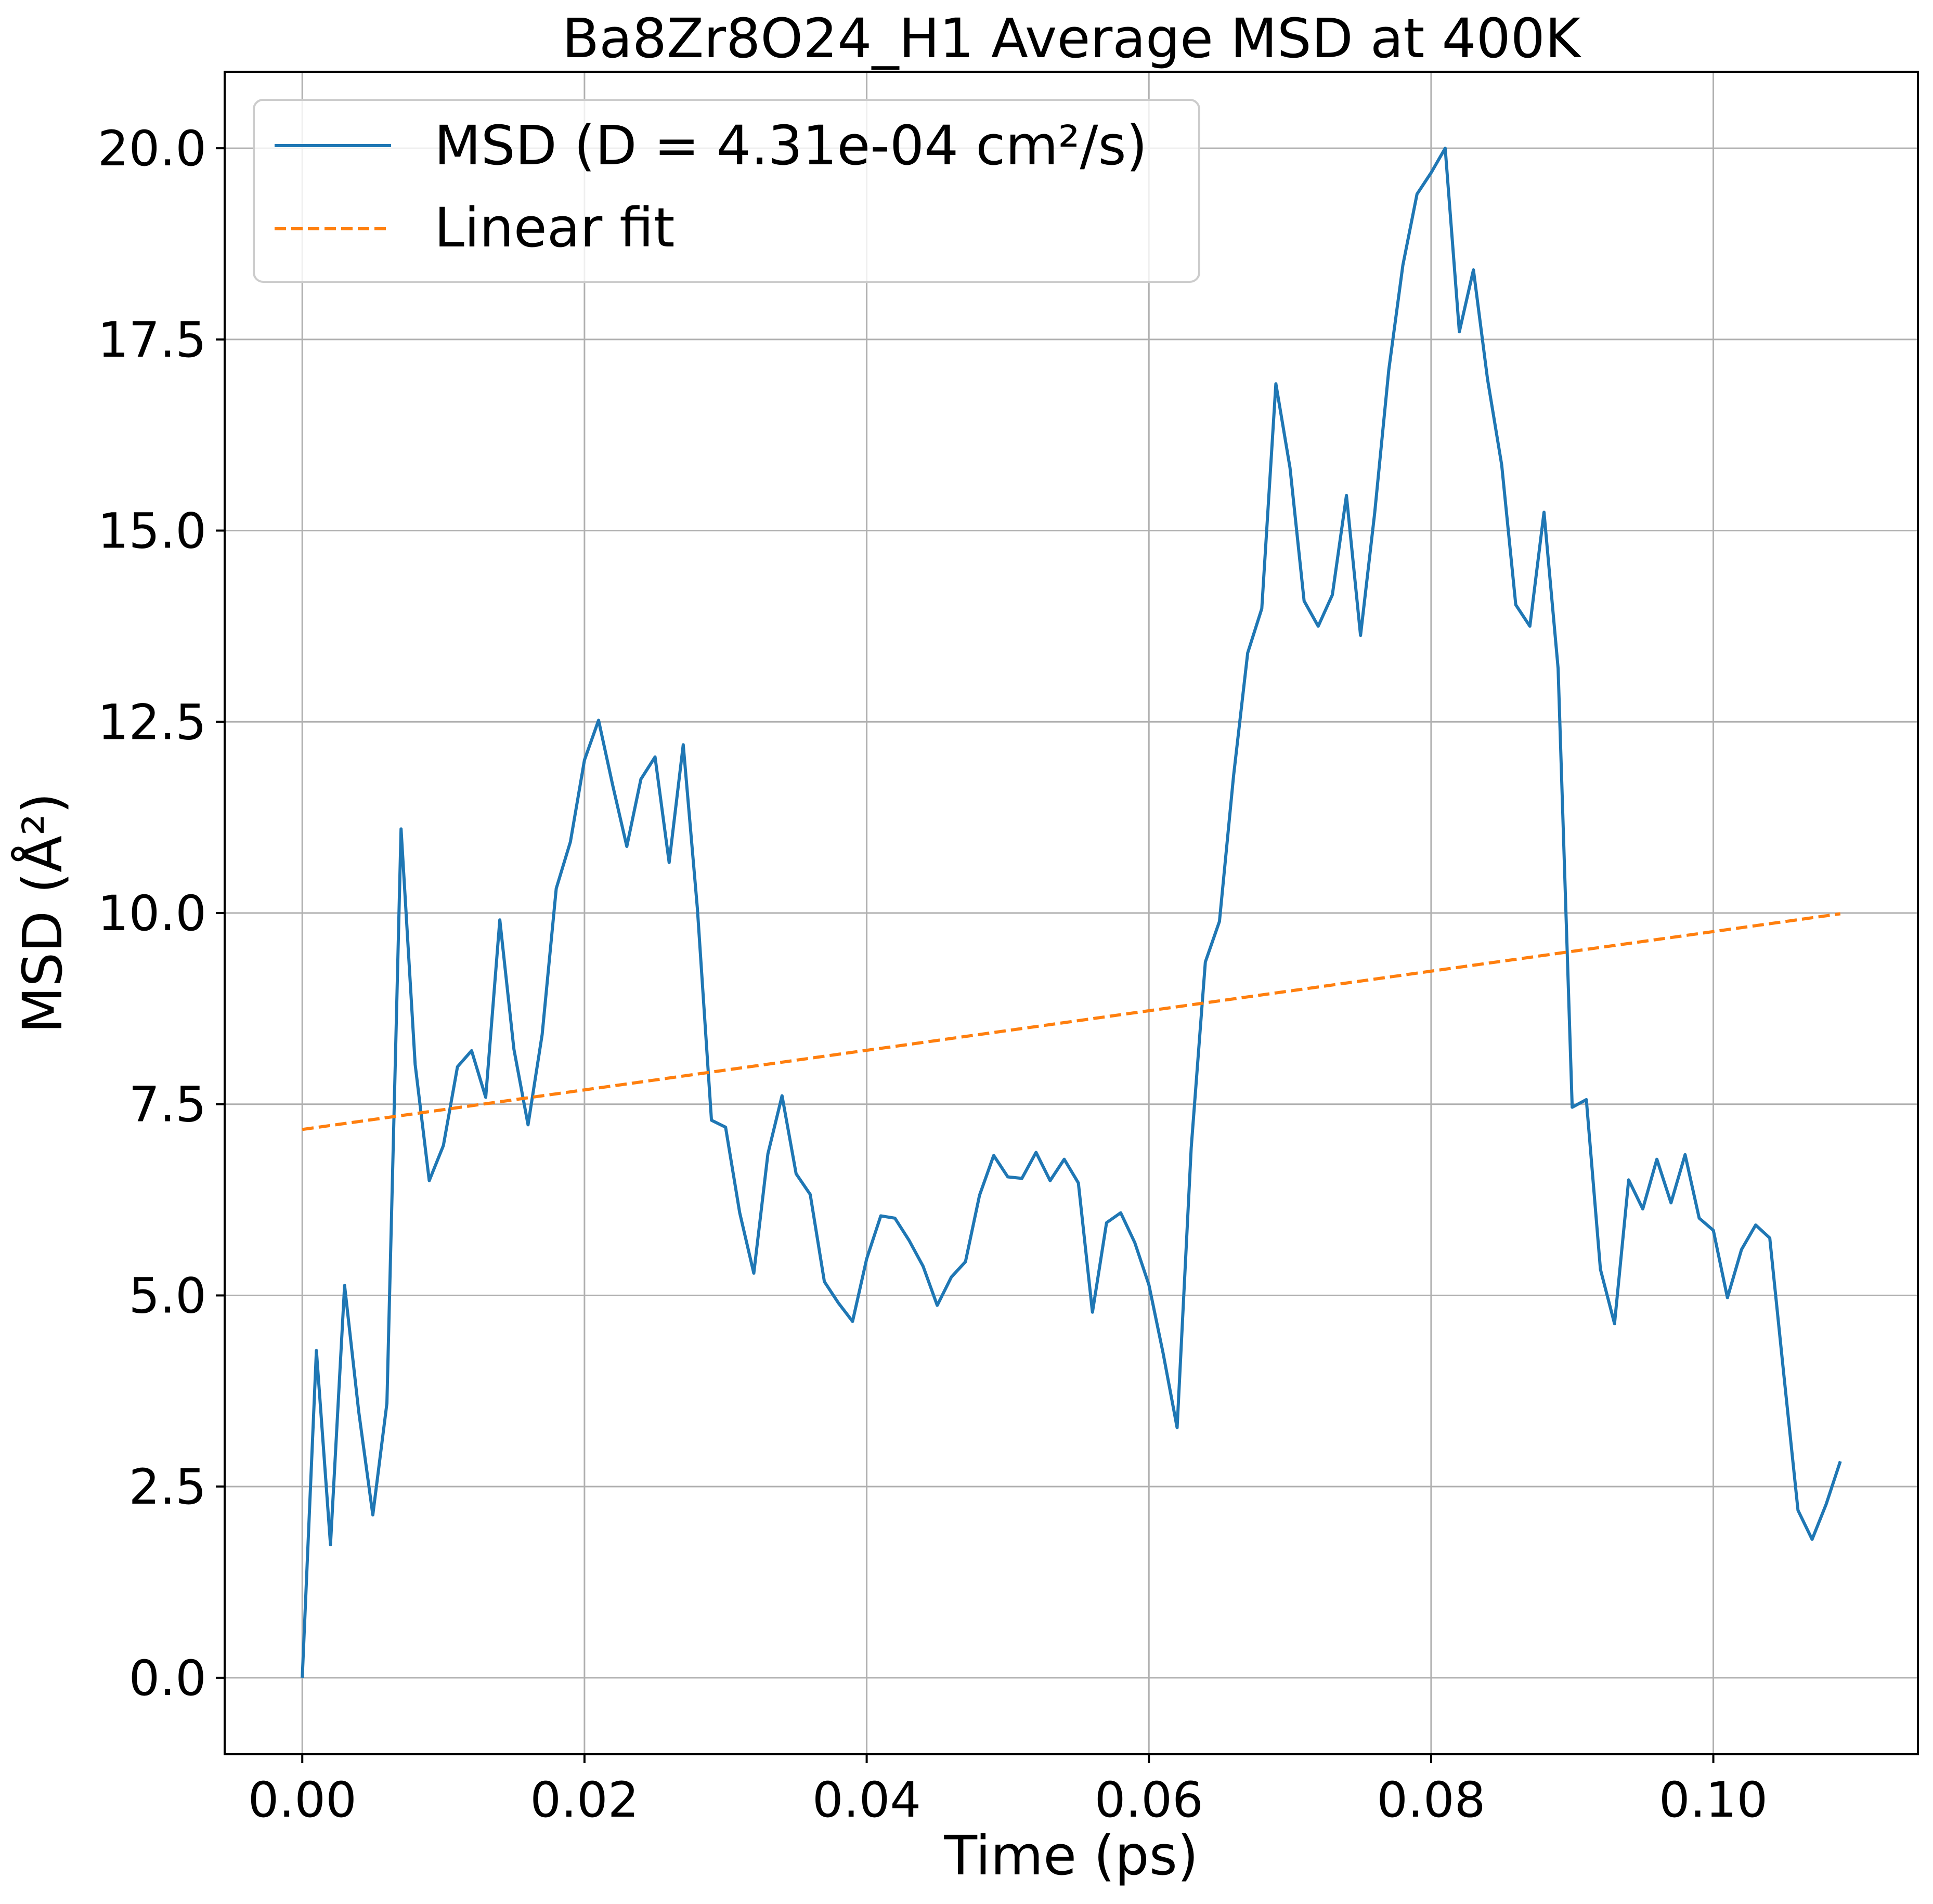 The width and height of the screenshot is (1933, 1904). Describe the element at coordinates (866, 1800) in the screenshot. I see `x-tick-label: 0.04` at that location.